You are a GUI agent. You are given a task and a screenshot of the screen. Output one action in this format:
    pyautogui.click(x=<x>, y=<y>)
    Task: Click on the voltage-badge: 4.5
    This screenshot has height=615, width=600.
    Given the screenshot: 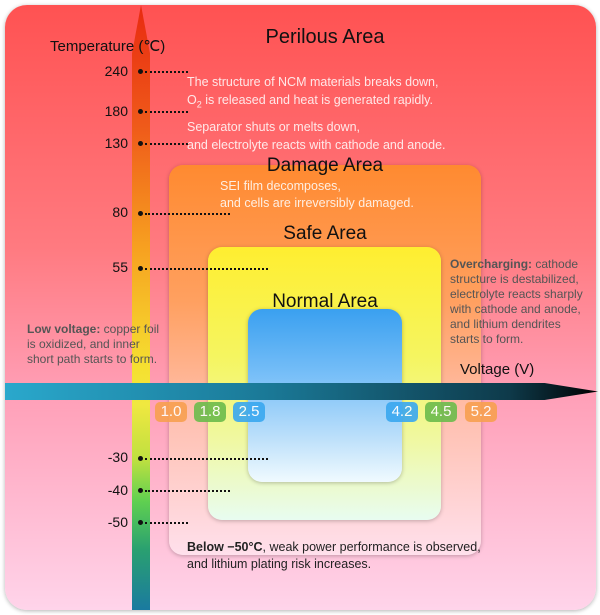 What is the action you would take?
    pyautogui.click(x=441, y=412)
    